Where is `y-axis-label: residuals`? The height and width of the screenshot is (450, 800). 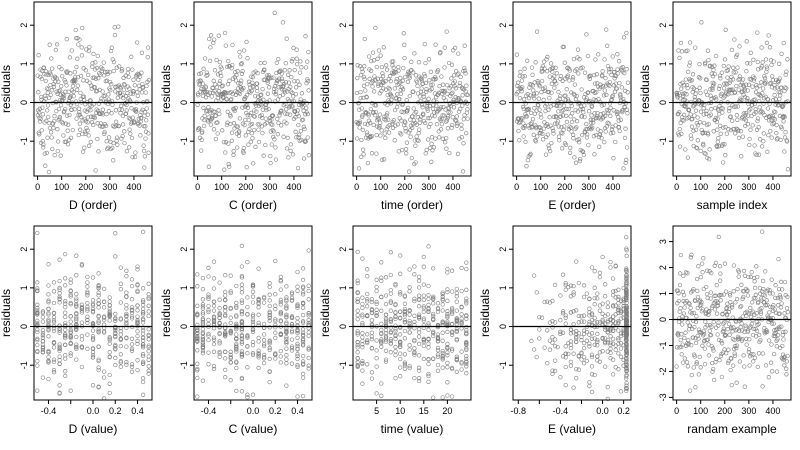
y-axis-label: residuals is located at coordinates (645, 89).